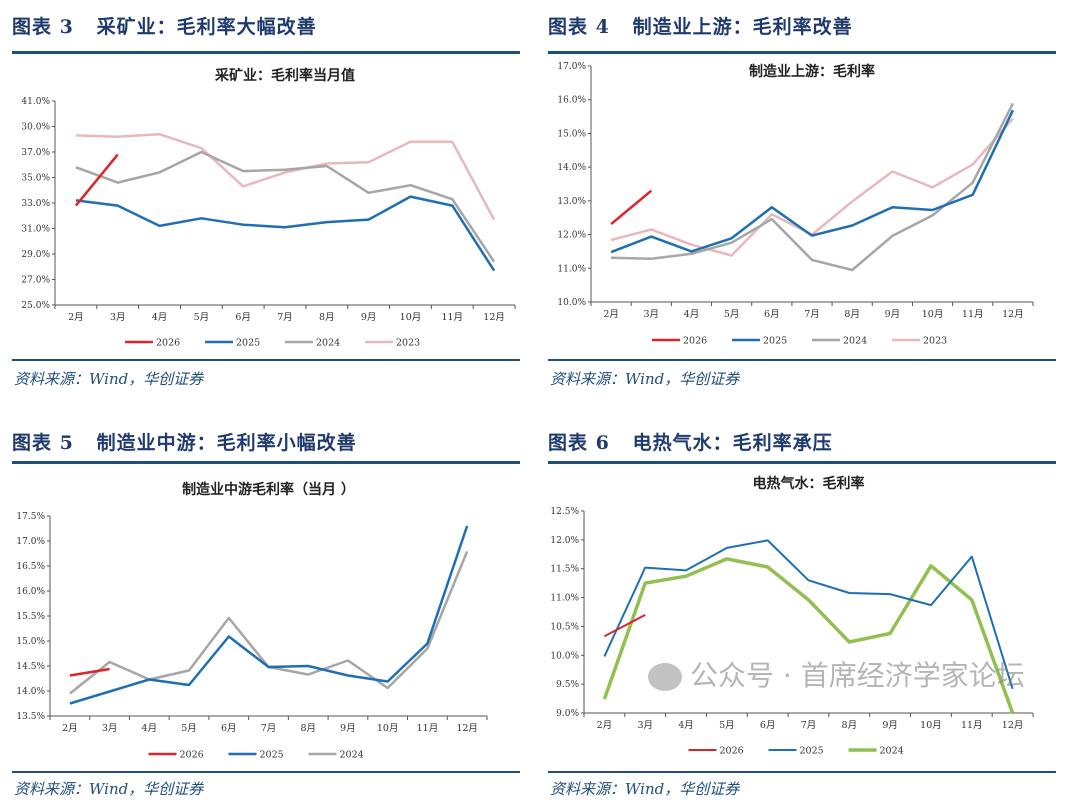 This screenshot has width=1080, height=811. I want to click on y-tick-label: 33.0%, so click(35, 204).